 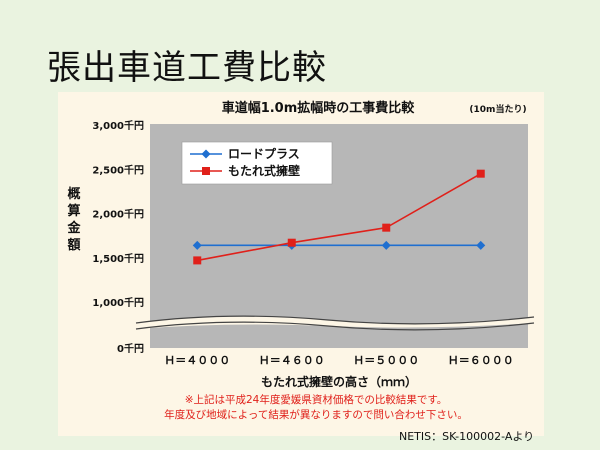 What do you see at coordinates (339, 360) in the screenshot?
I see `x-axis-ticks: Ｈ＝４０００ Ｈ＝４６００ Ｈ＝５０００ Ｈ＝６０００` at bounding box center [339, 360].